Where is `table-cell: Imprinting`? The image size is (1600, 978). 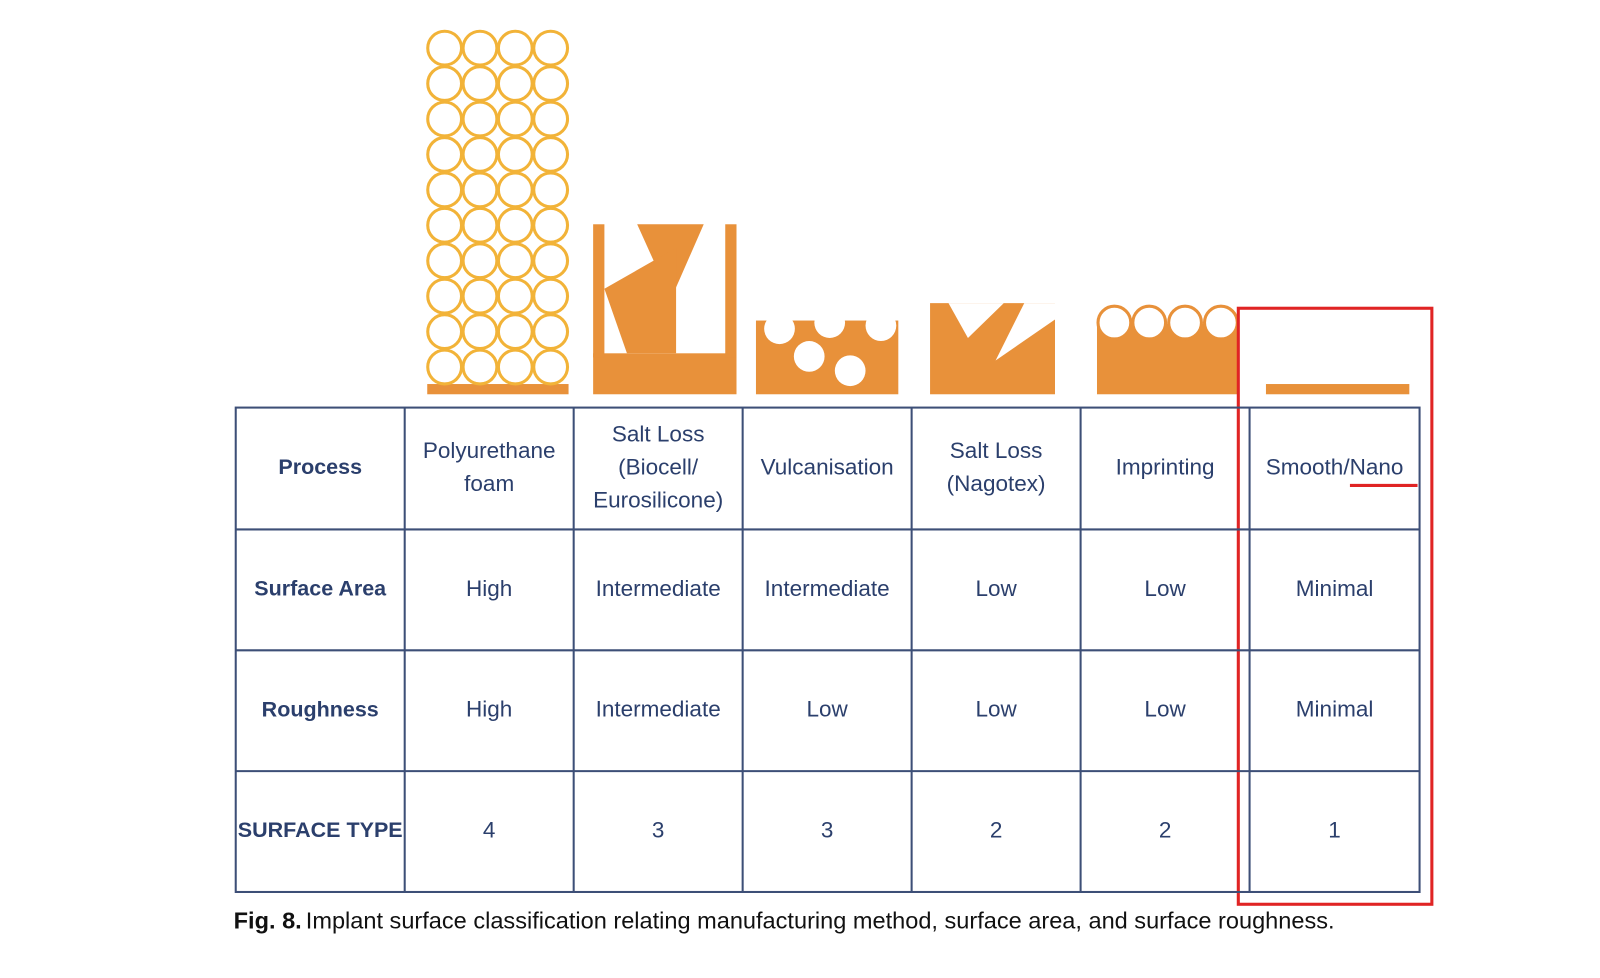
table-cell: Imprinting is located at coordinates (1165, 466).